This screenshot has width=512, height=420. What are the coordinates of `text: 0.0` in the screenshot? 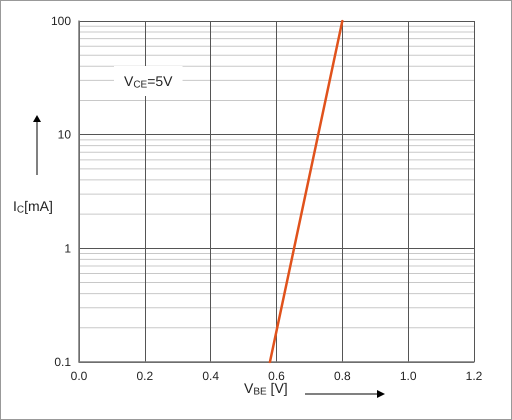 It's located at (79, 376).